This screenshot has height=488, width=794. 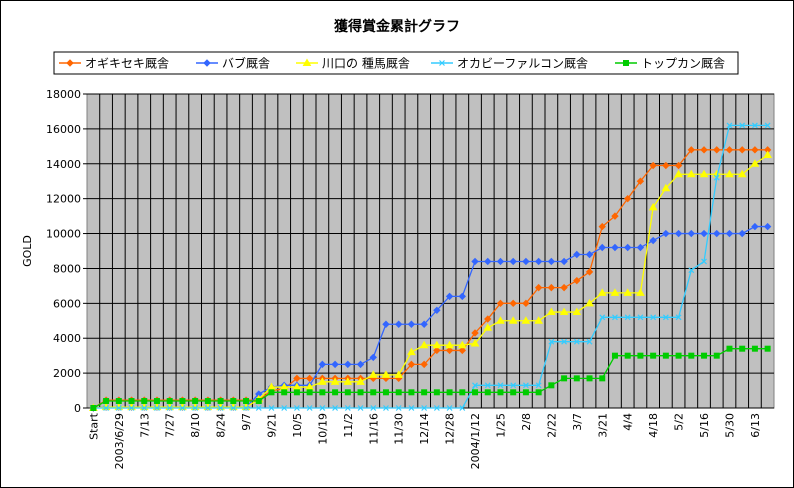 I want to click on x-tick-label: 11/30, so click(x=399, y=429).